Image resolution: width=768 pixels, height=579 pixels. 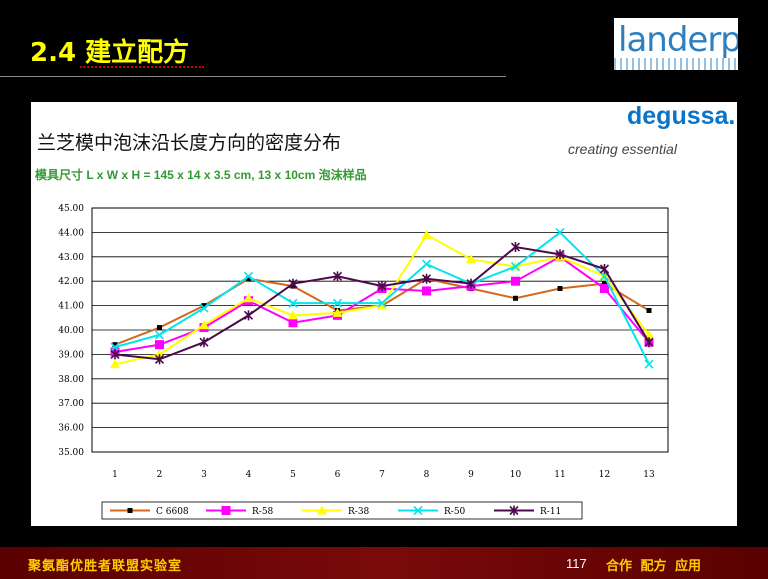 I want to click on x-tick-label: 12, so click(x=604, y=475).